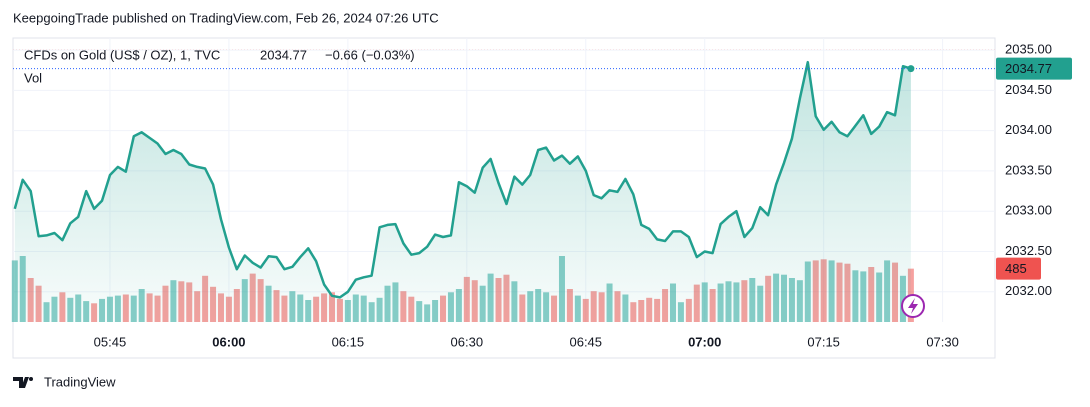 The height and width of the screenshot is (407, 1090). Describe the element at coordinates (228, 341) in the screenshot. I see `x-tick-label: 06:00` at that location.